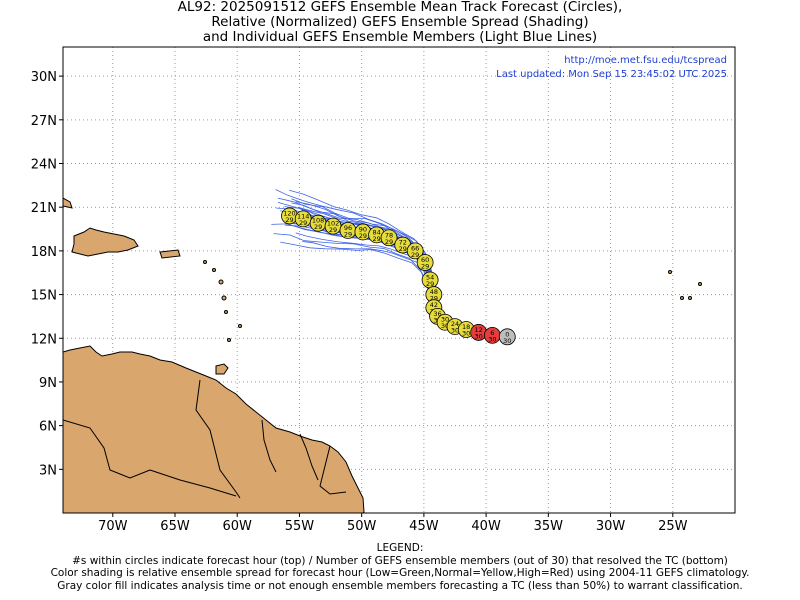 This screenshot has width=800, height=600. Describe the element at coordinates (611, 526) in the screenshot. I see `tick-label-lon: 30W` at that location.